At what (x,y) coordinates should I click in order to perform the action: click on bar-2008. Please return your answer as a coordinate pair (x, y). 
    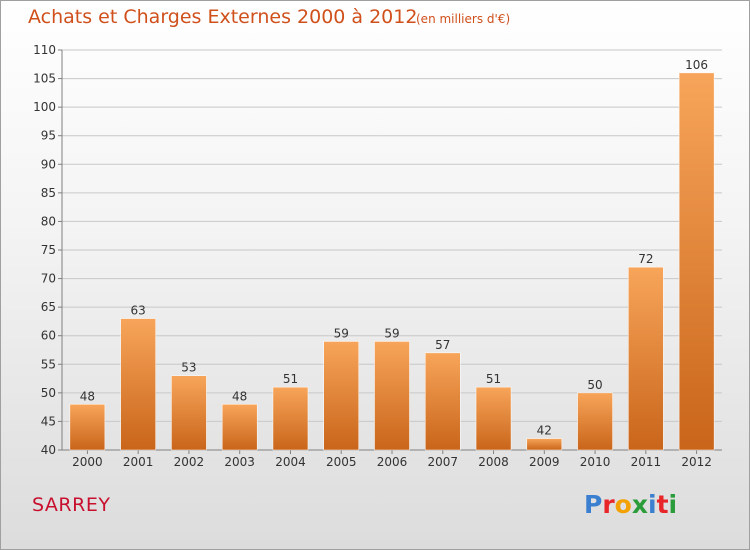
    Looking at the image, I should click on (493, 418).